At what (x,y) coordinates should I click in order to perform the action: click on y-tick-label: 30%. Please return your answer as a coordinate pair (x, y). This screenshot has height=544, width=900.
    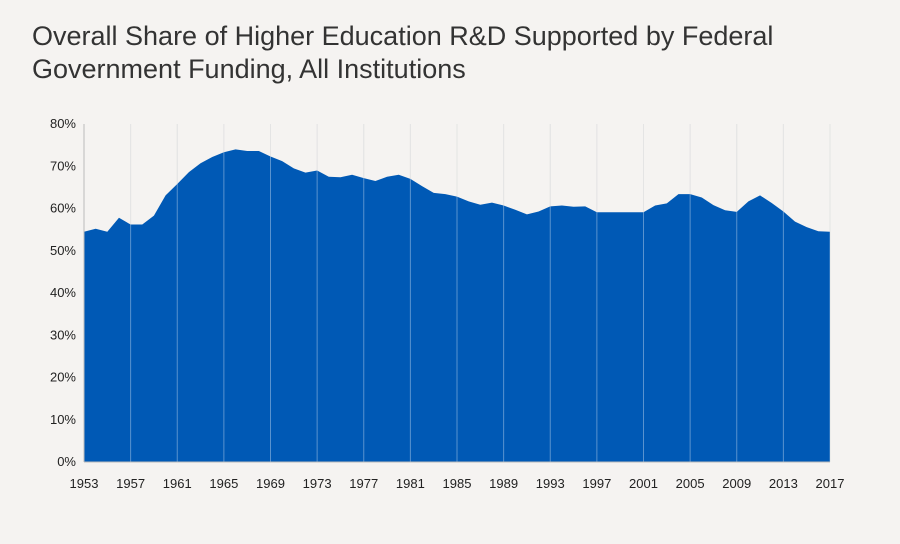
    Looking at the image, I should click on (63, 334).